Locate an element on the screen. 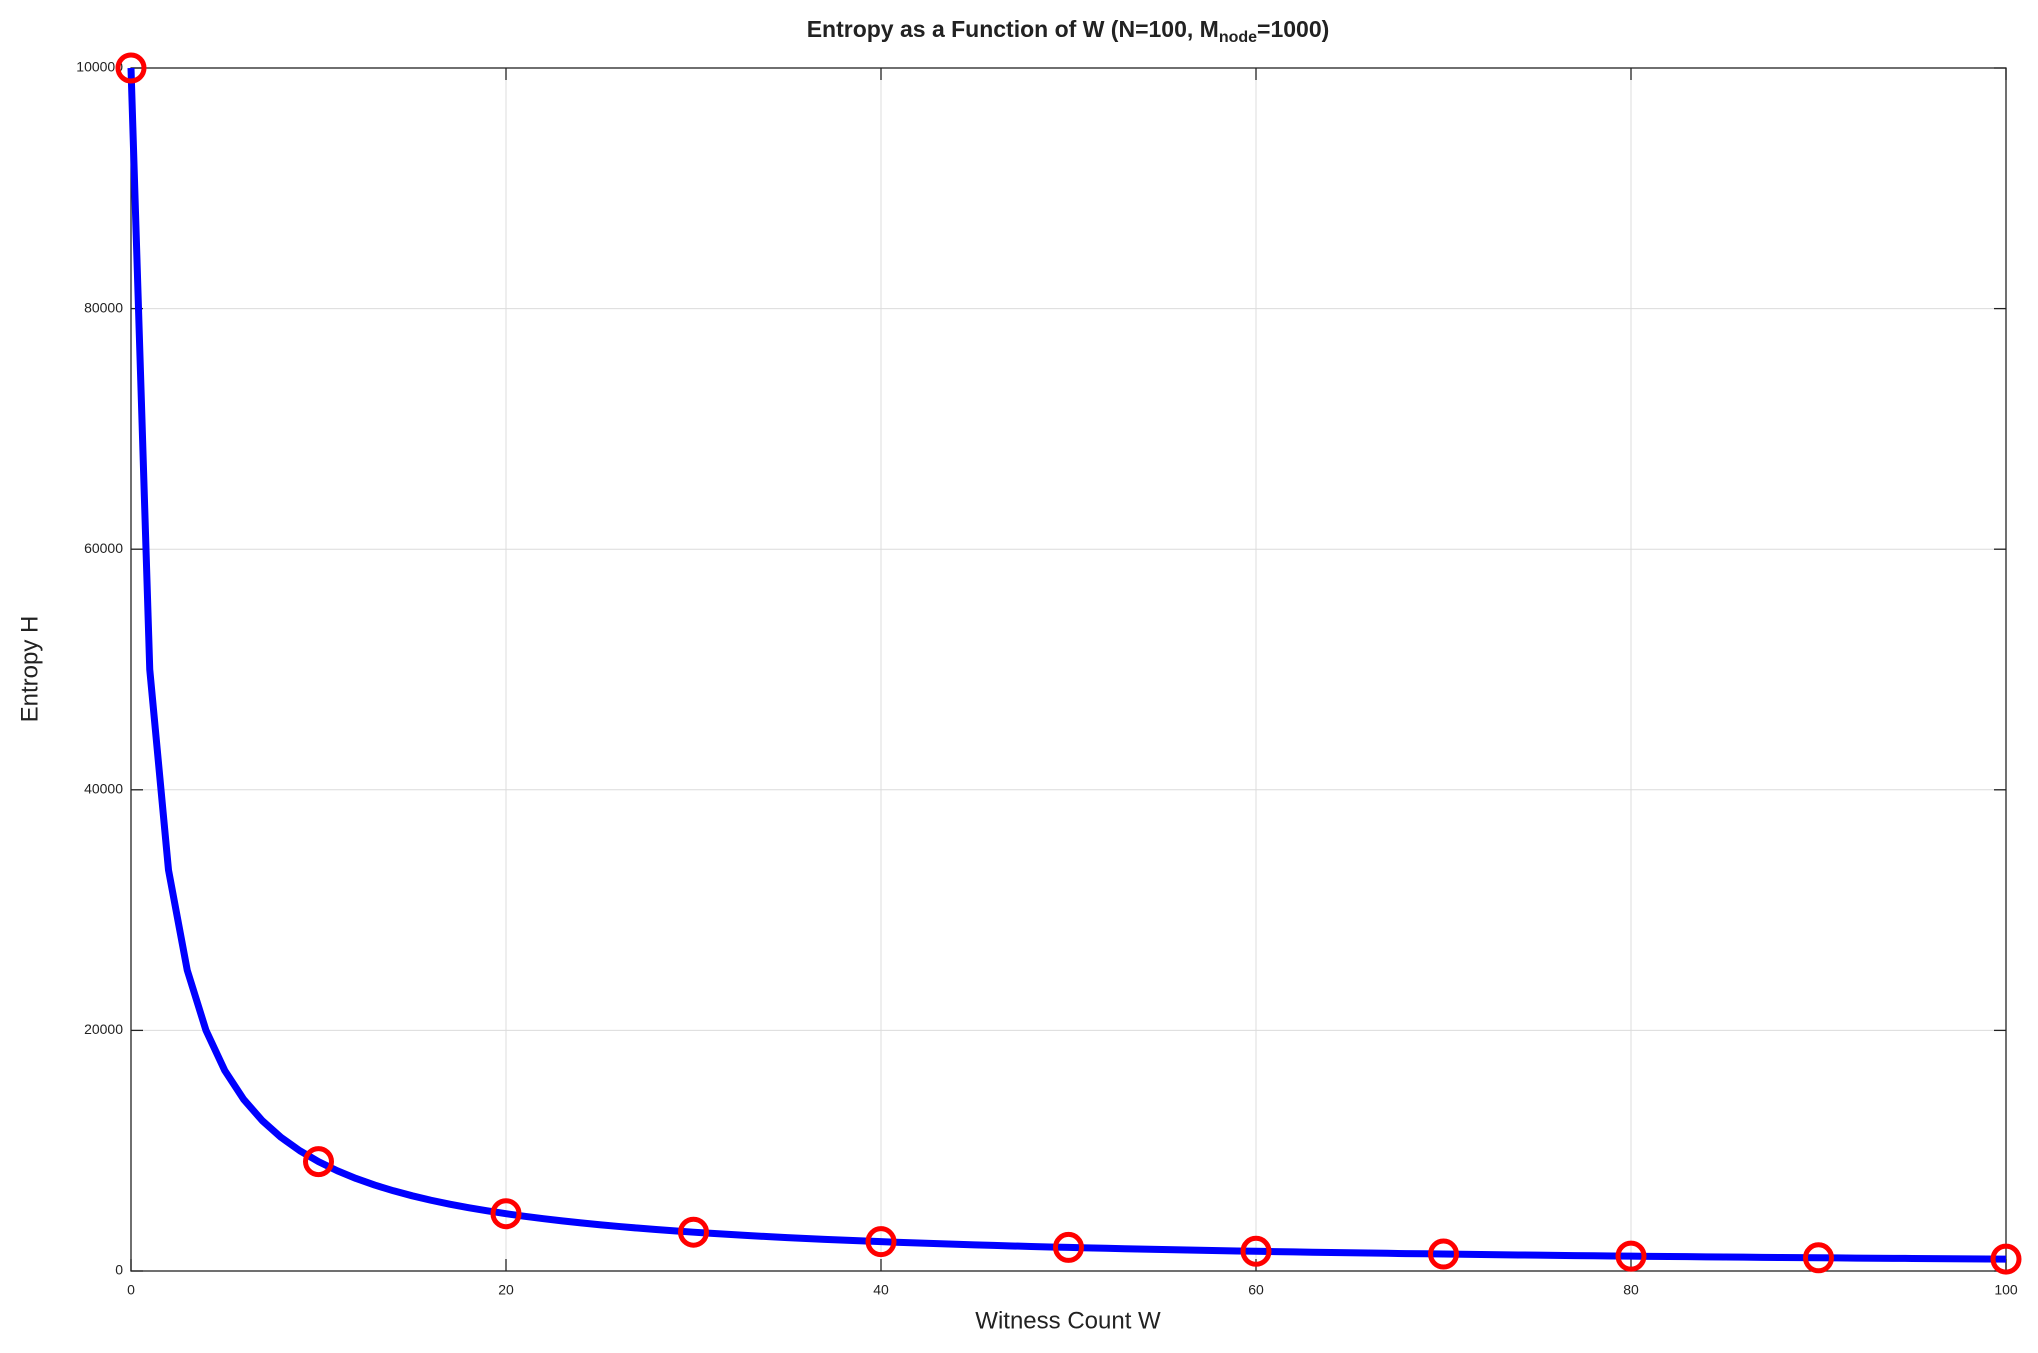 The image size is (2038, 1353). y-tick-label: 20000 is located at coordinates (103, 1029).